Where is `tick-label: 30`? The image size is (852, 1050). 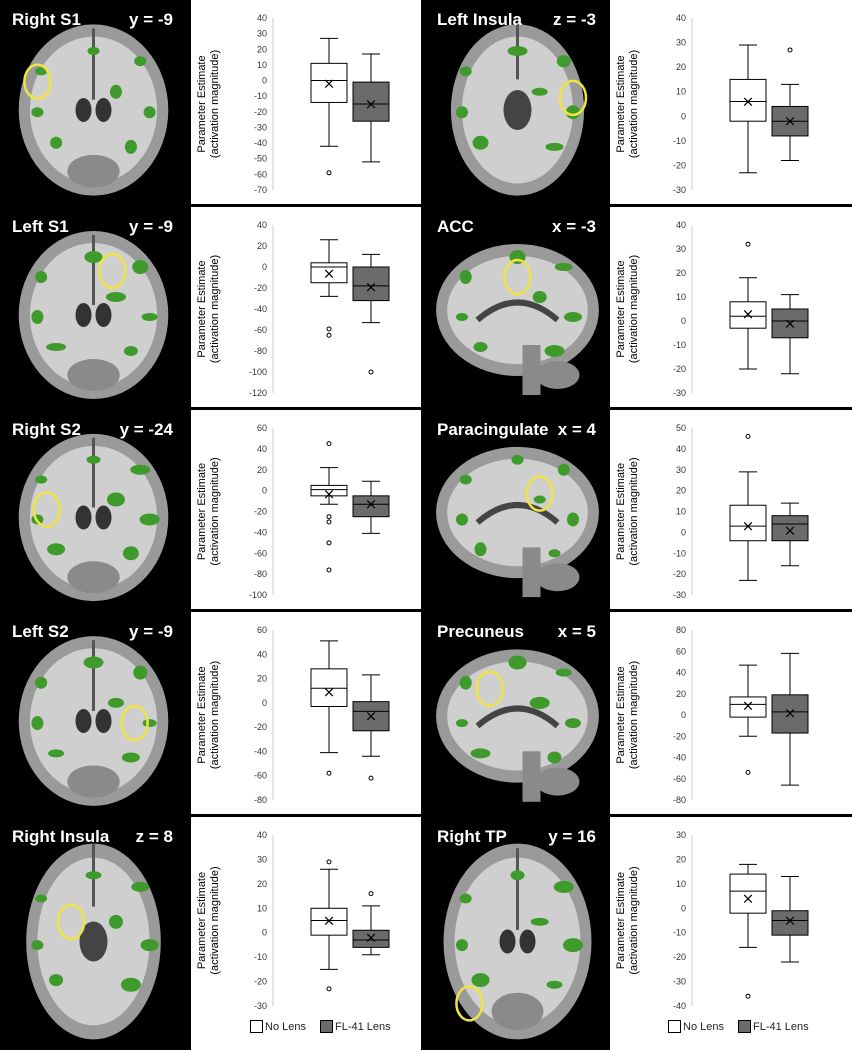
tick-label: 30 is located at coordinates (681, 470).